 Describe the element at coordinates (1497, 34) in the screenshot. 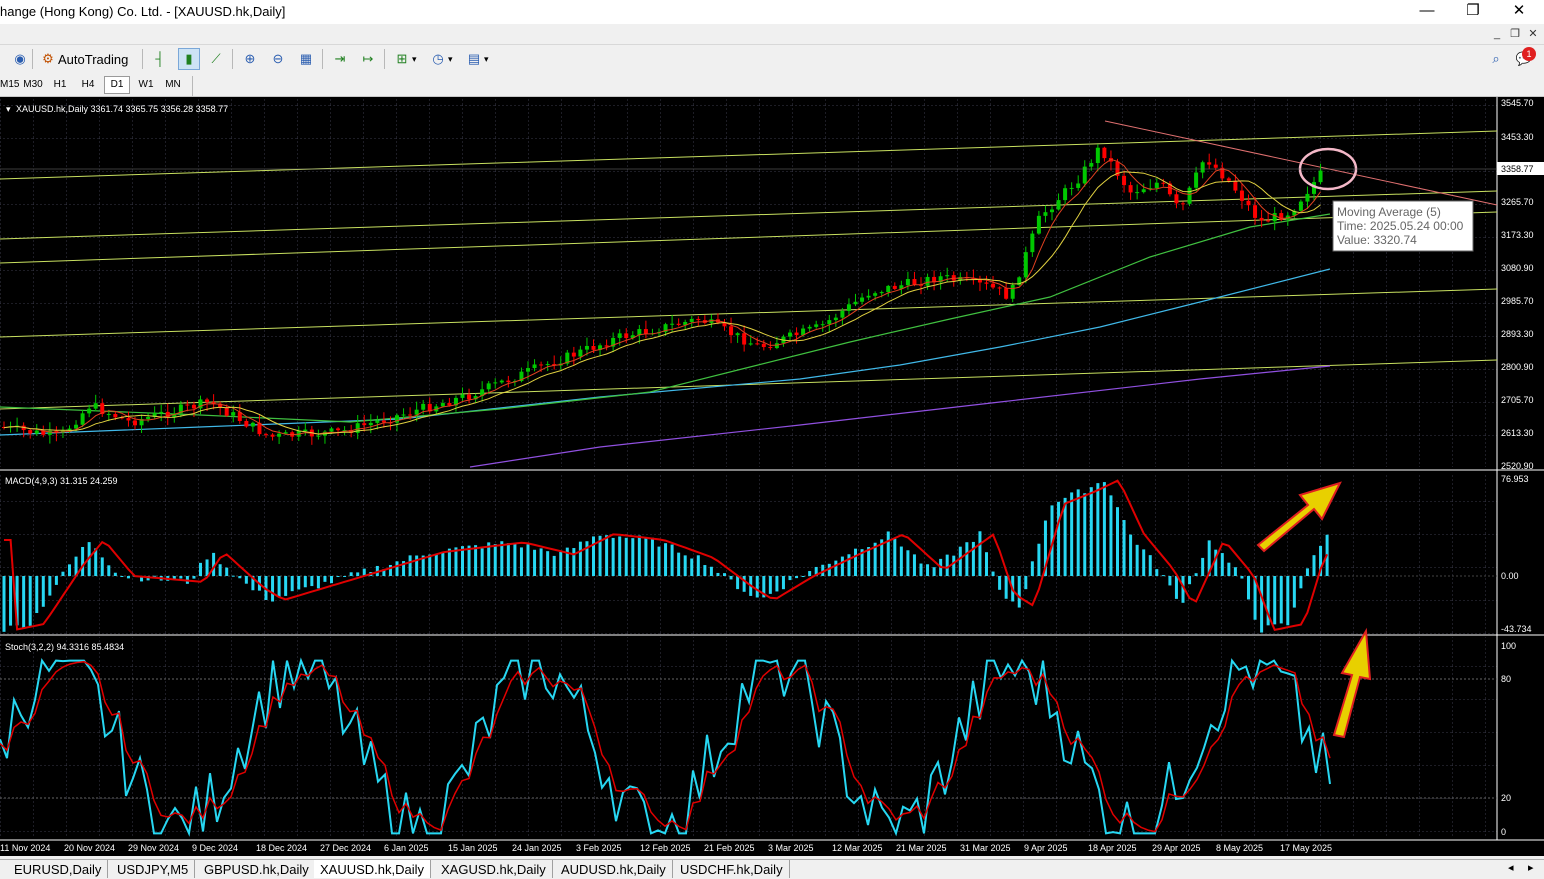

I see `mdi-minimize-icon: _` at that location.